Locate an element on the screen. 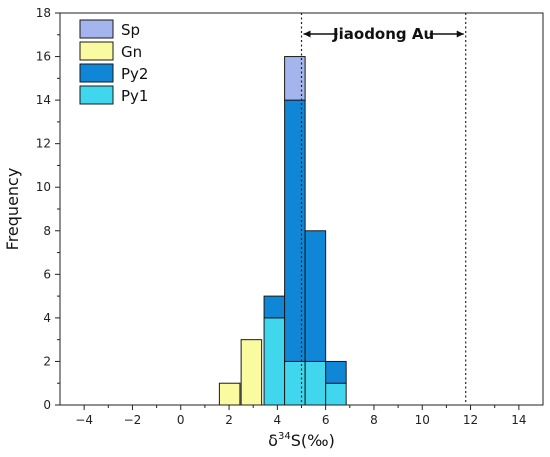 Image resolution: width=550 pixels, height=457 pixels. legend-label-py1: Py1 is located at coordinates (134, 96).